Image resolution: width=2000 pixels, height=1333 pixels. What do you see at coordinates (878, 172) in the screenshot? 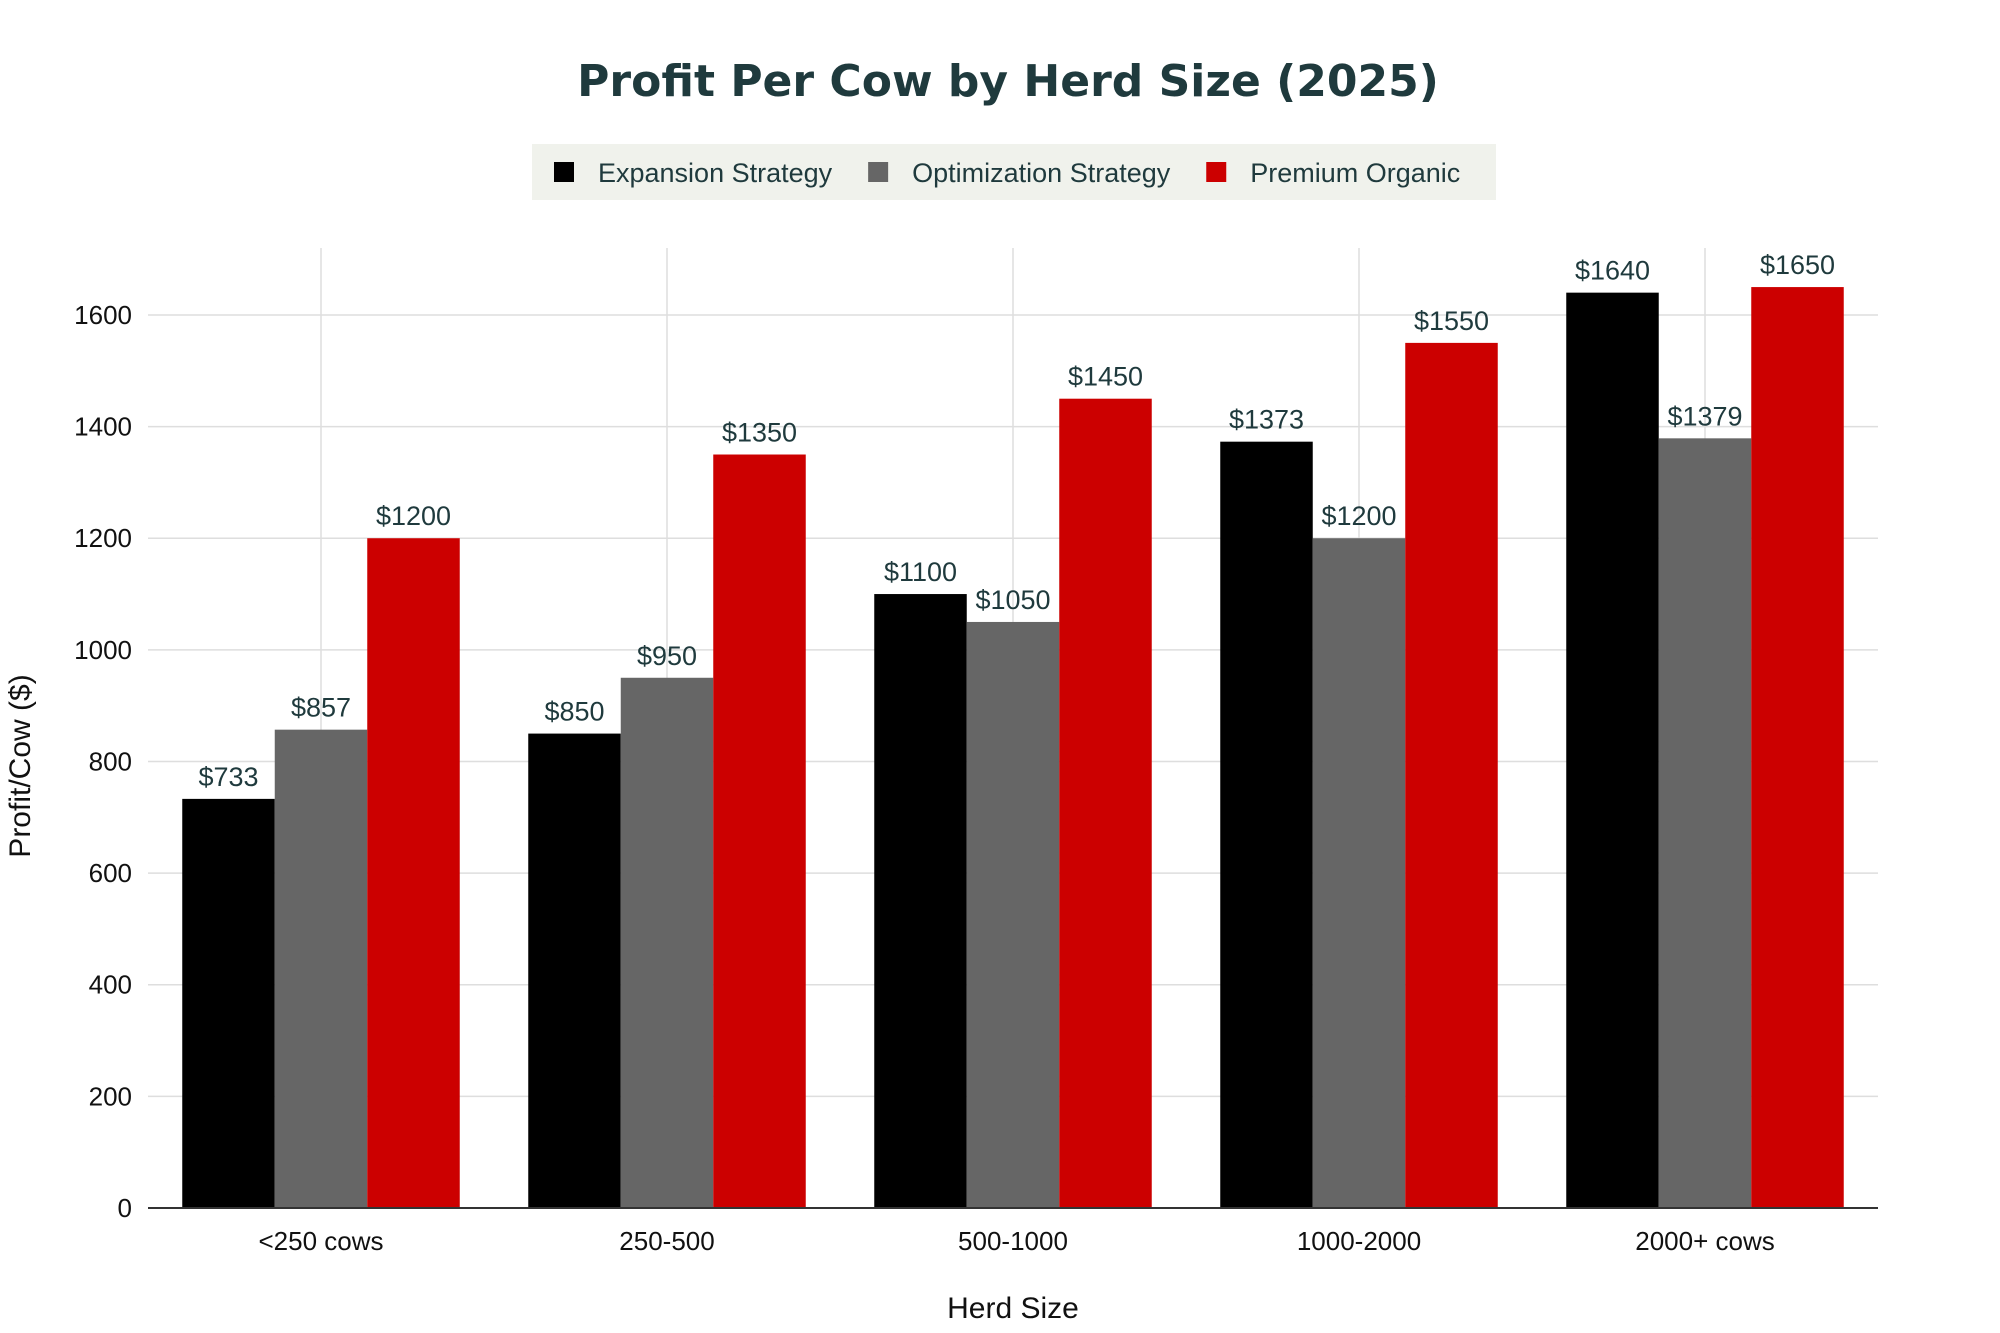
I see `legend-swatch-optimization-strategy` at bounding box center [878, 172].